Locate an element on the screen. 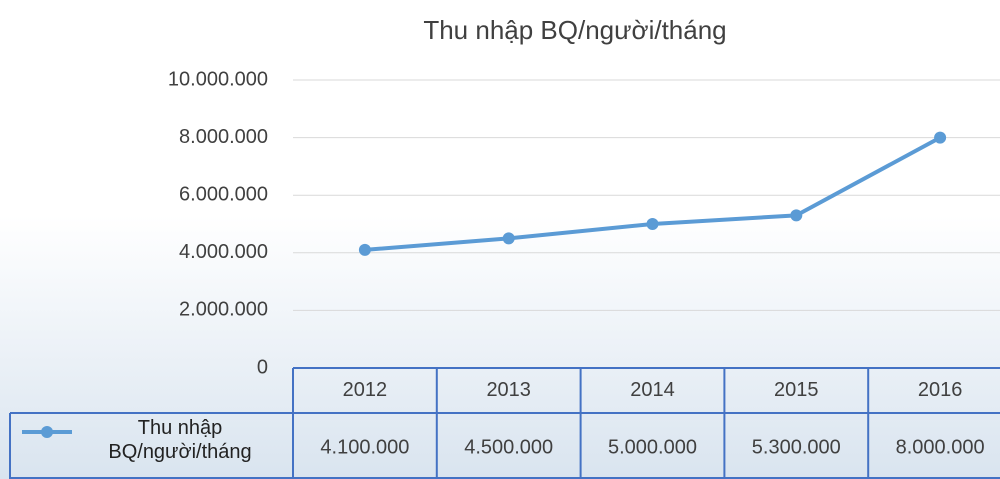  legend-marker is located at coordinates (47, 432).